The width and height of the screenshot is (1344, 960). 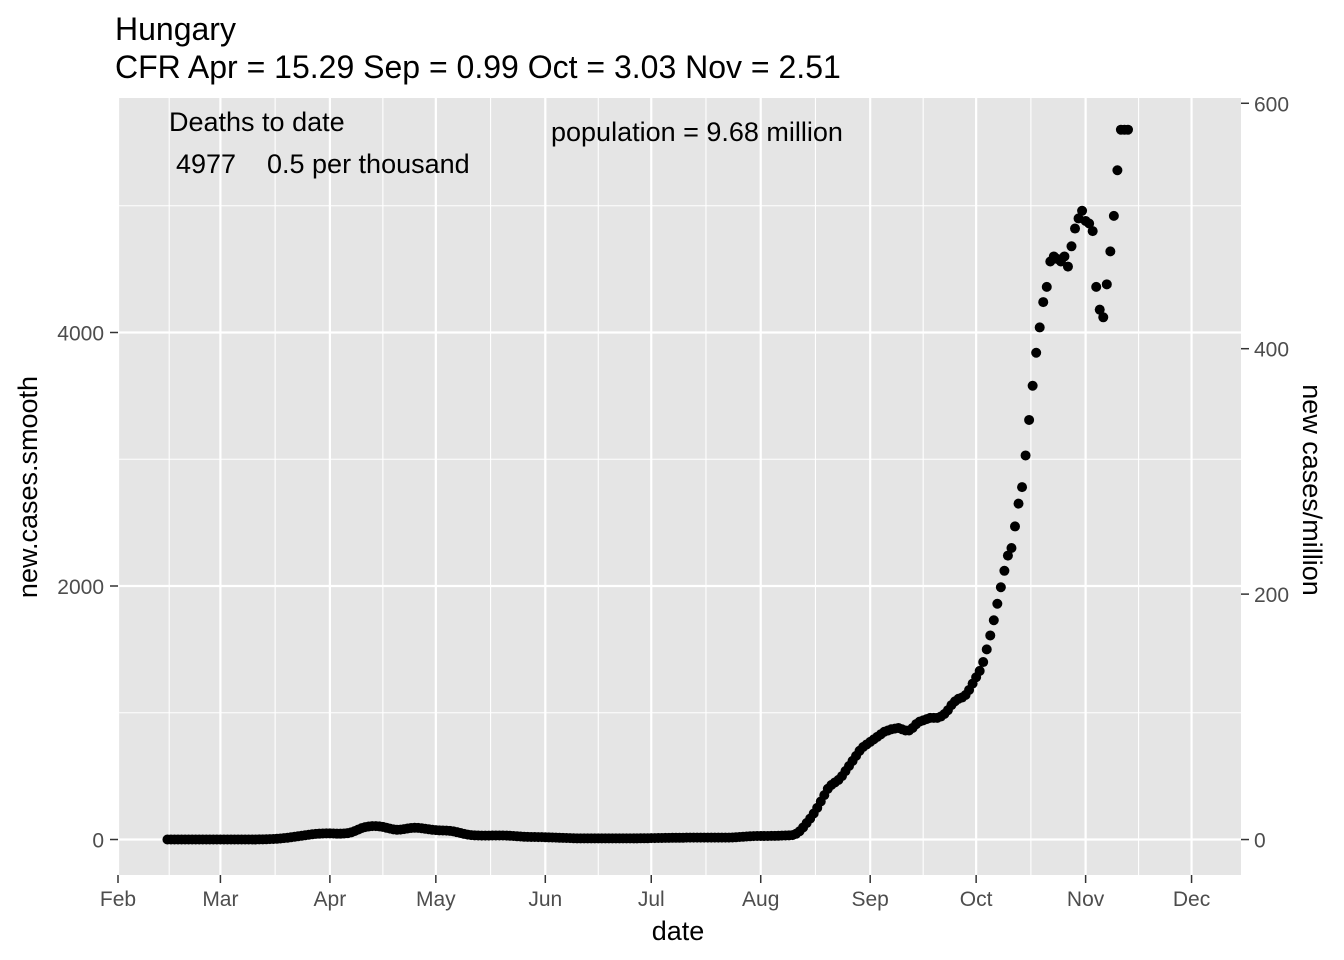 I want to click on deaths-rate-label: 0.5 per thousand, so click(x=368, y=164).